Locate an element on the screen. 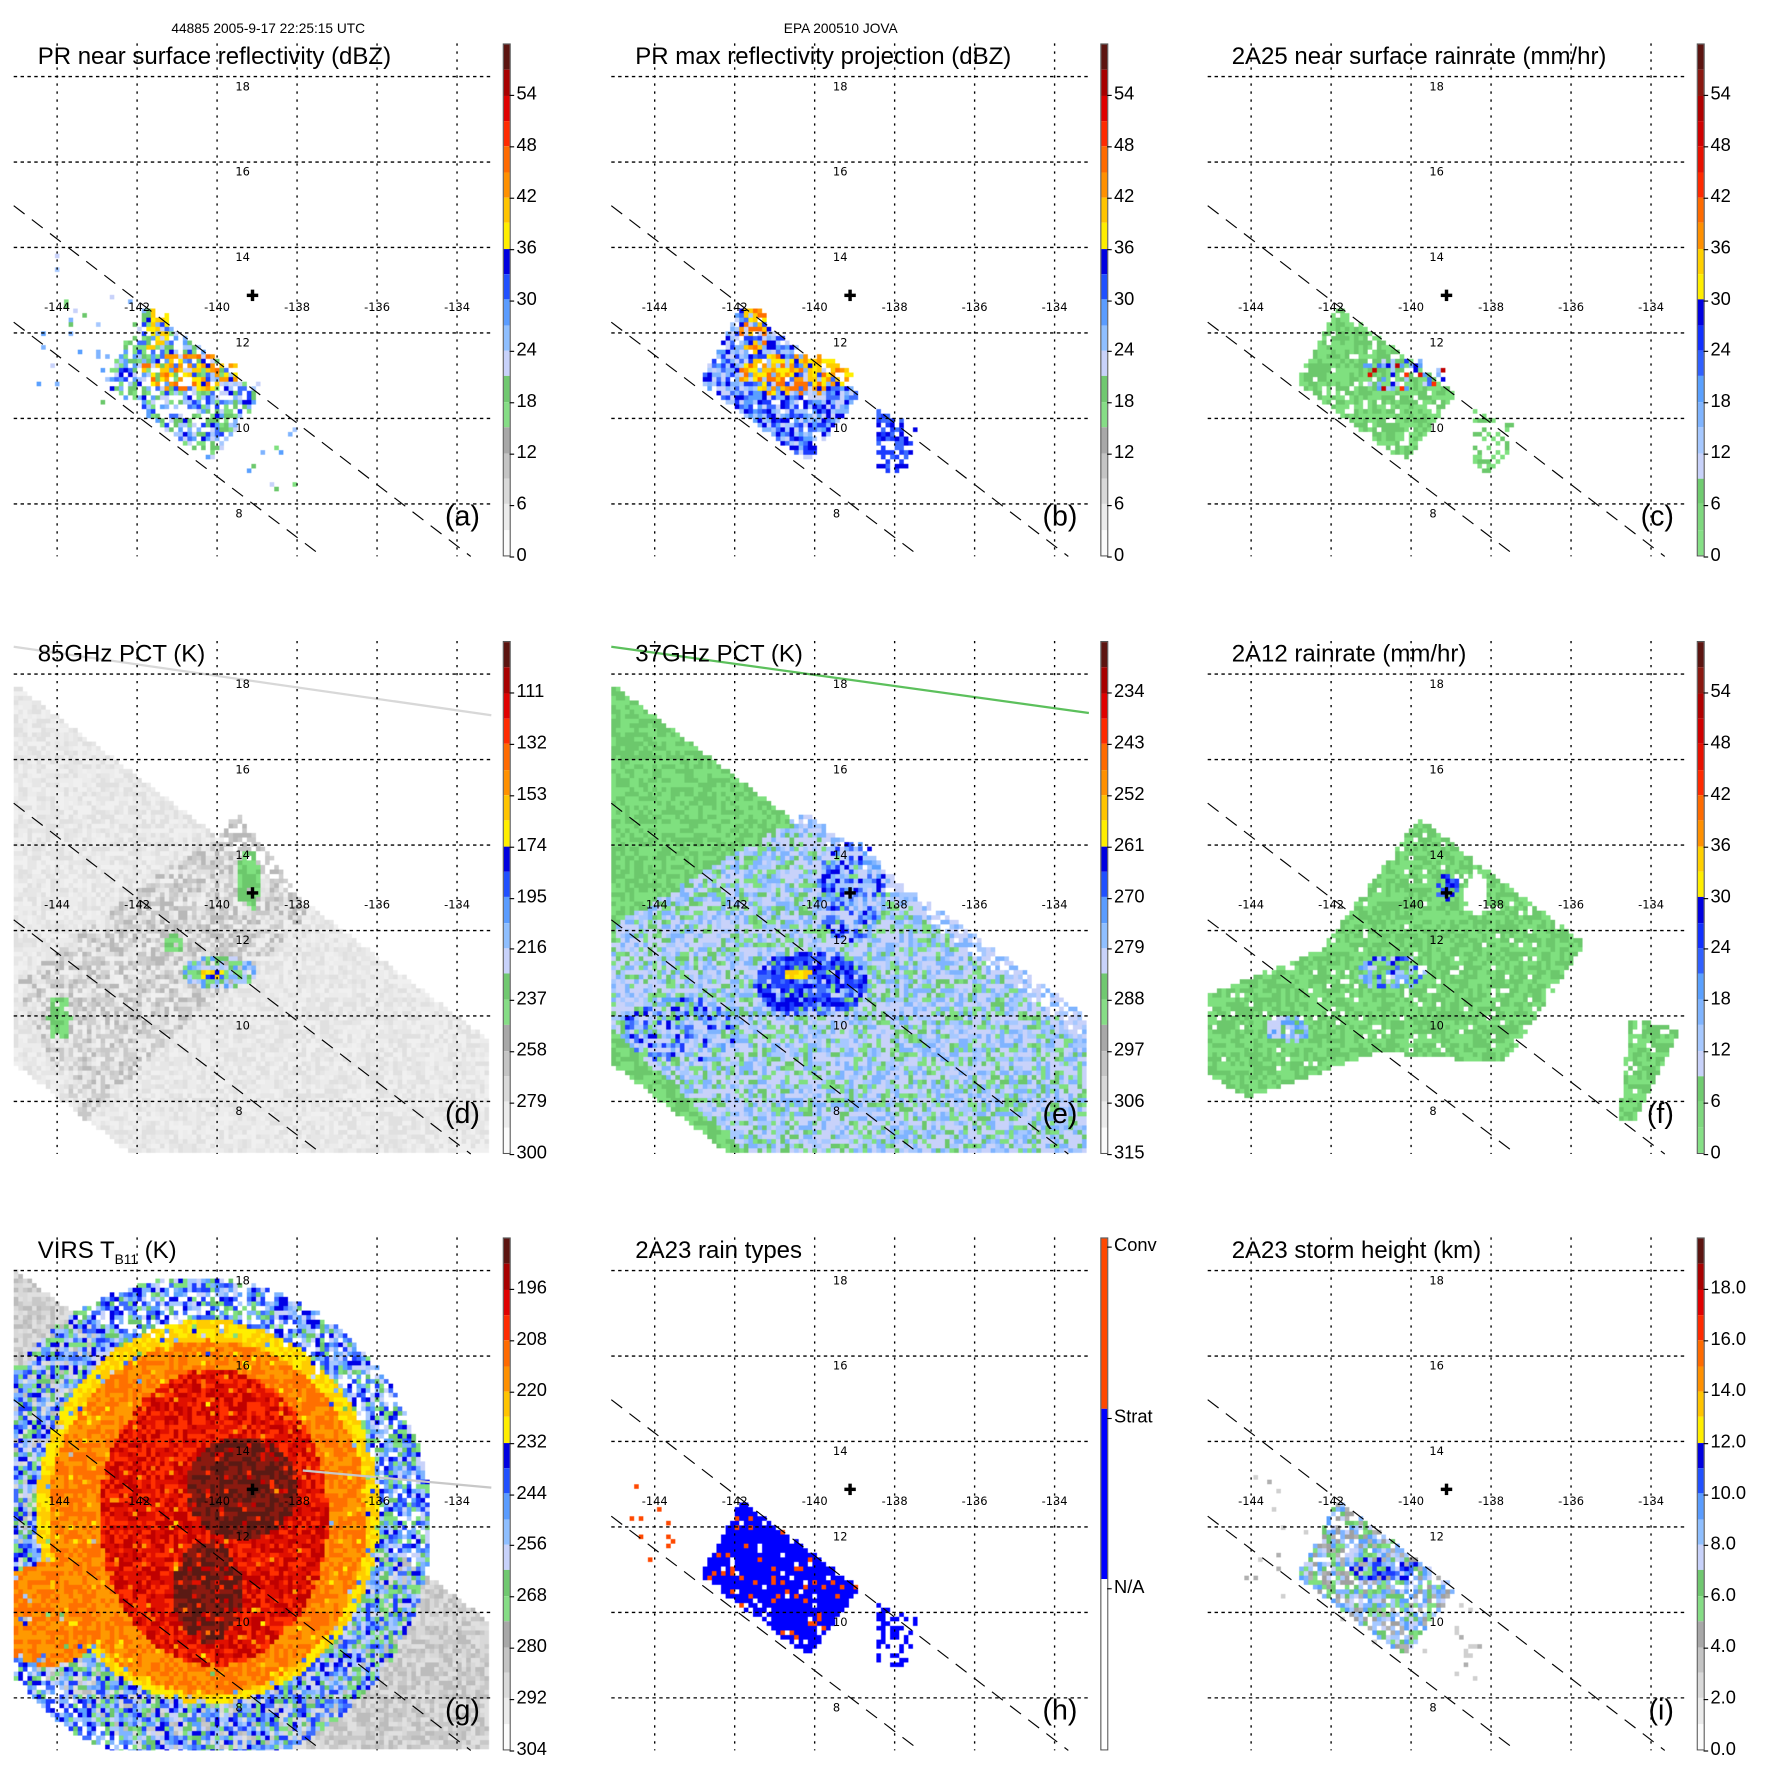  title-text: 2A25 near surface rainrate (mm/hr) is located at coordinates (1419, 56).